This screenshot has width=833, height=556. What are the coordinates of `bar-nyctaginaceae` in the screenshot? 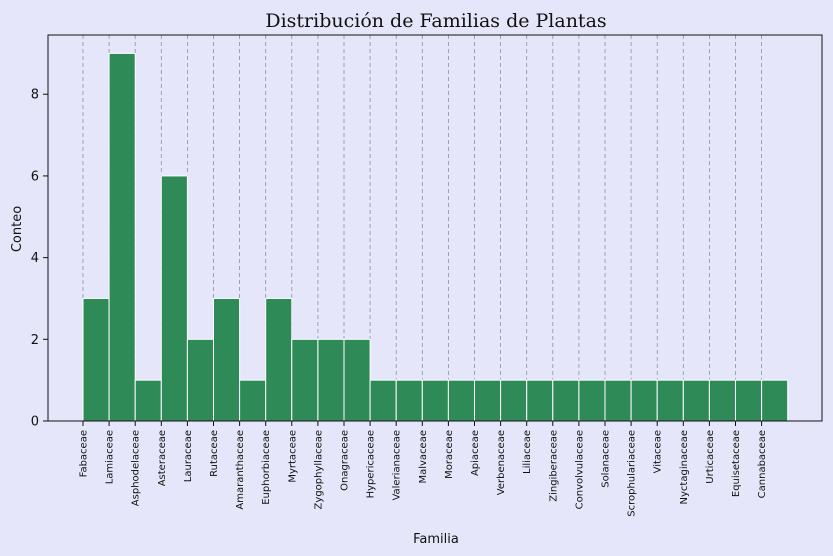 It's located at (696, 400).